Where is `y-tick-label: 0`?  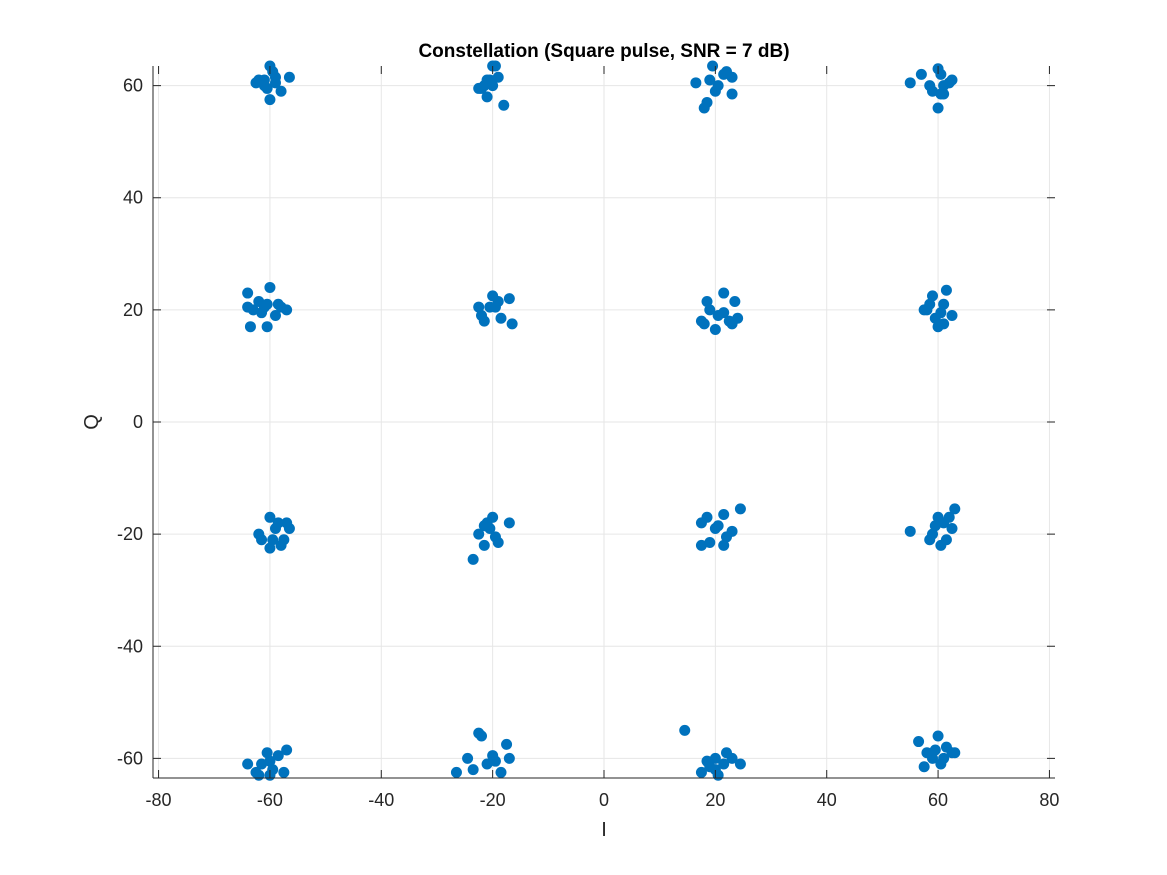 y-tick-label: 0 is located at coordinates (138, 422).